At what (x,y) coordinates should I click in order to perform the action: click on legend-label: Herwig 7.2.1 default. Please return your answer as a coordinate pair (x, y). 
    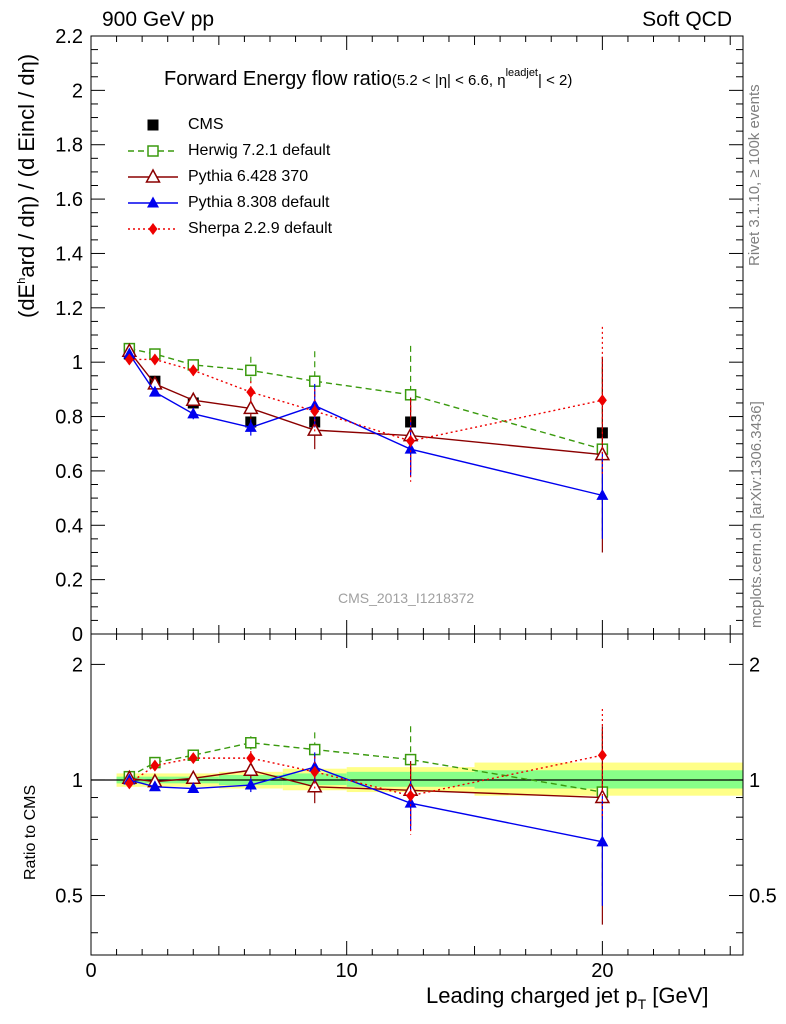
    Looking at the image, I should click on (259, 150).